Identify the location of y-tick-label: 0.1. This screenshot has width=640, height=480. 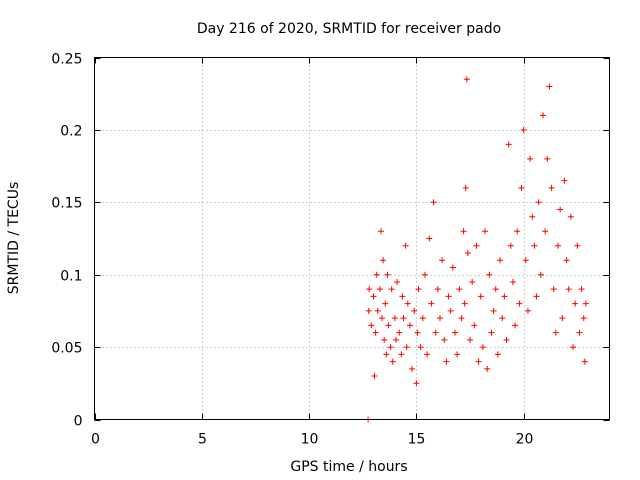
(71, 277).